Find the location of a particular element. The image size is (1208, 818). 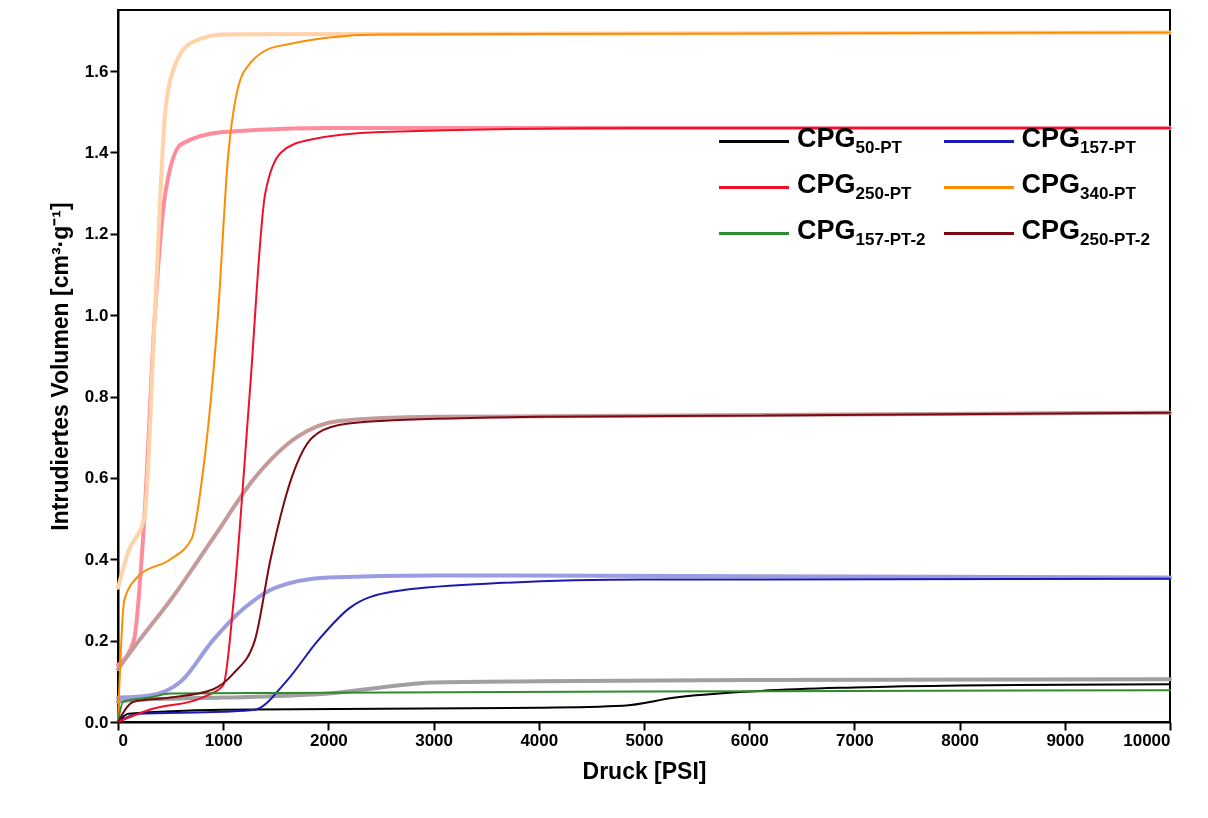

x-tick-label: 7000 is located at coordinates (854, 740).